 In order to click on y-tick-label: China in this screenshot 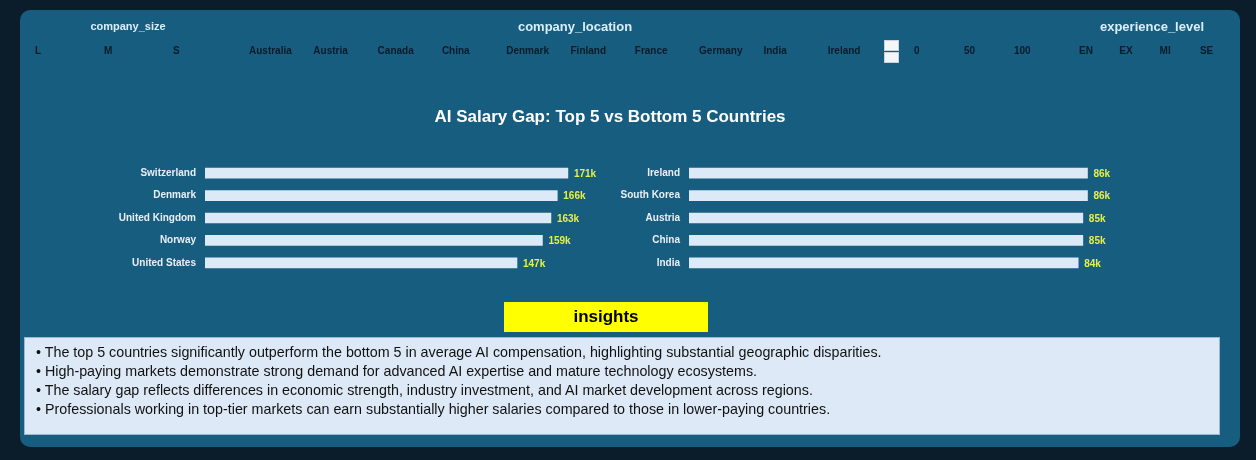, I will do `click(666, 240)`.